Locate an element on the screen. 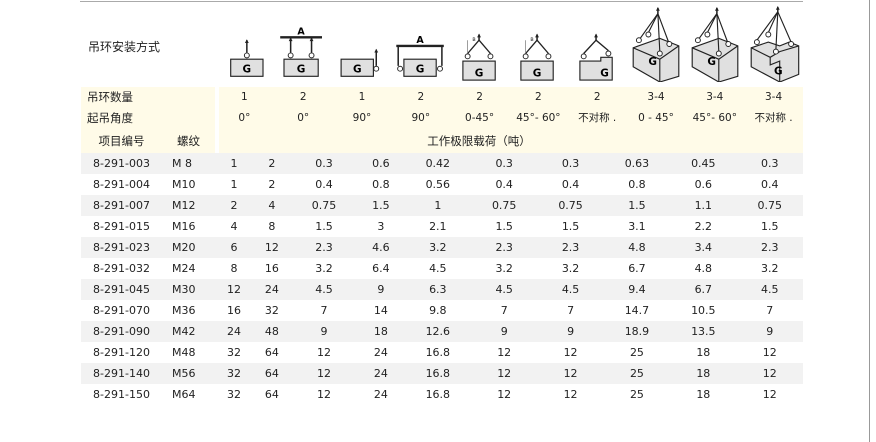  table-row: 8-291-140 M56 32 64 12 24 16.8 12 12 25 18 12 is located at coordinates (442, 373).